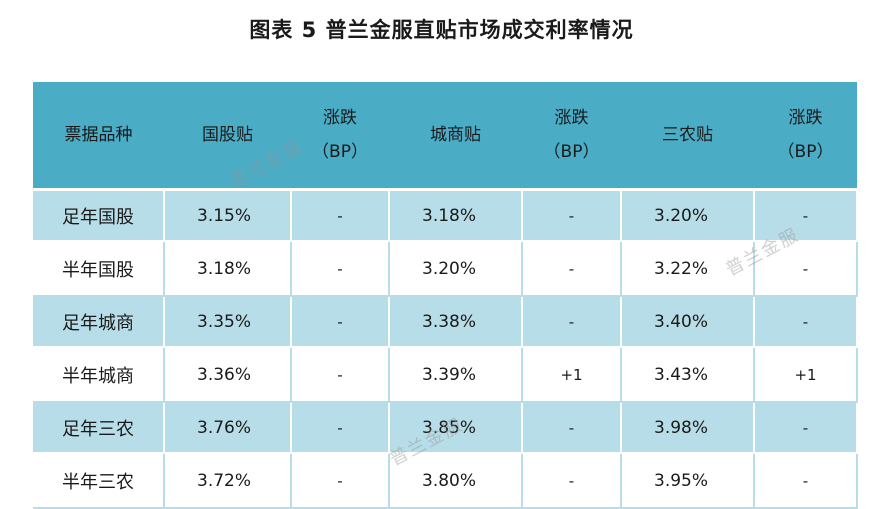  Describe the element at coordinates (688, 269) in the screenshot. I see `sannong-rate: 3.22%` at that location.